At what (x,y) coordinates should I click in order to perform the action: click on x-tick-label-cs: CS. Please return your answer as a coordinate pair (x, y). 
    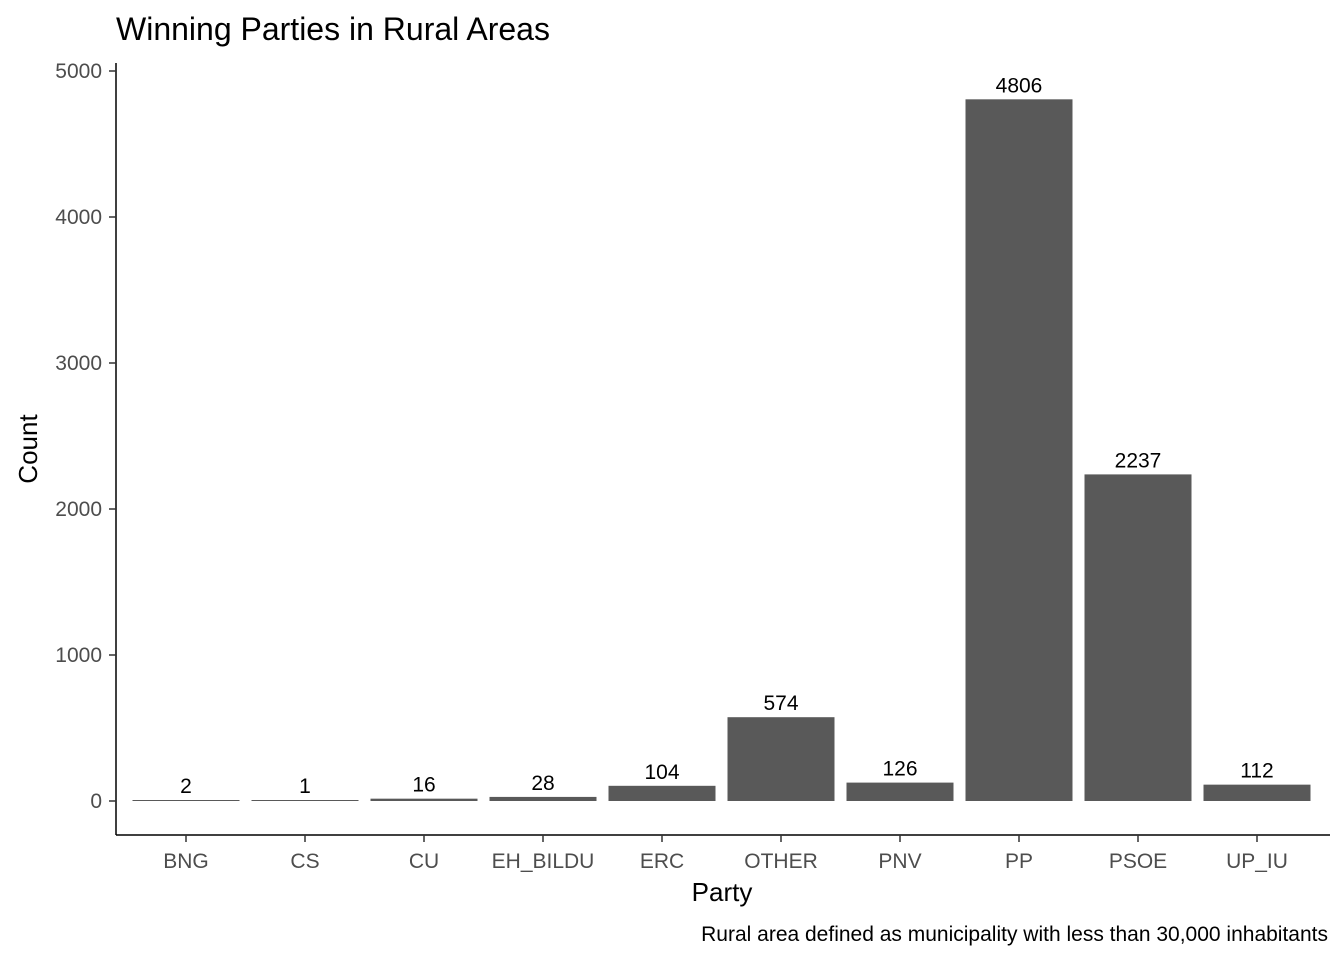
    Looking at the image, I should click on (304, 861).